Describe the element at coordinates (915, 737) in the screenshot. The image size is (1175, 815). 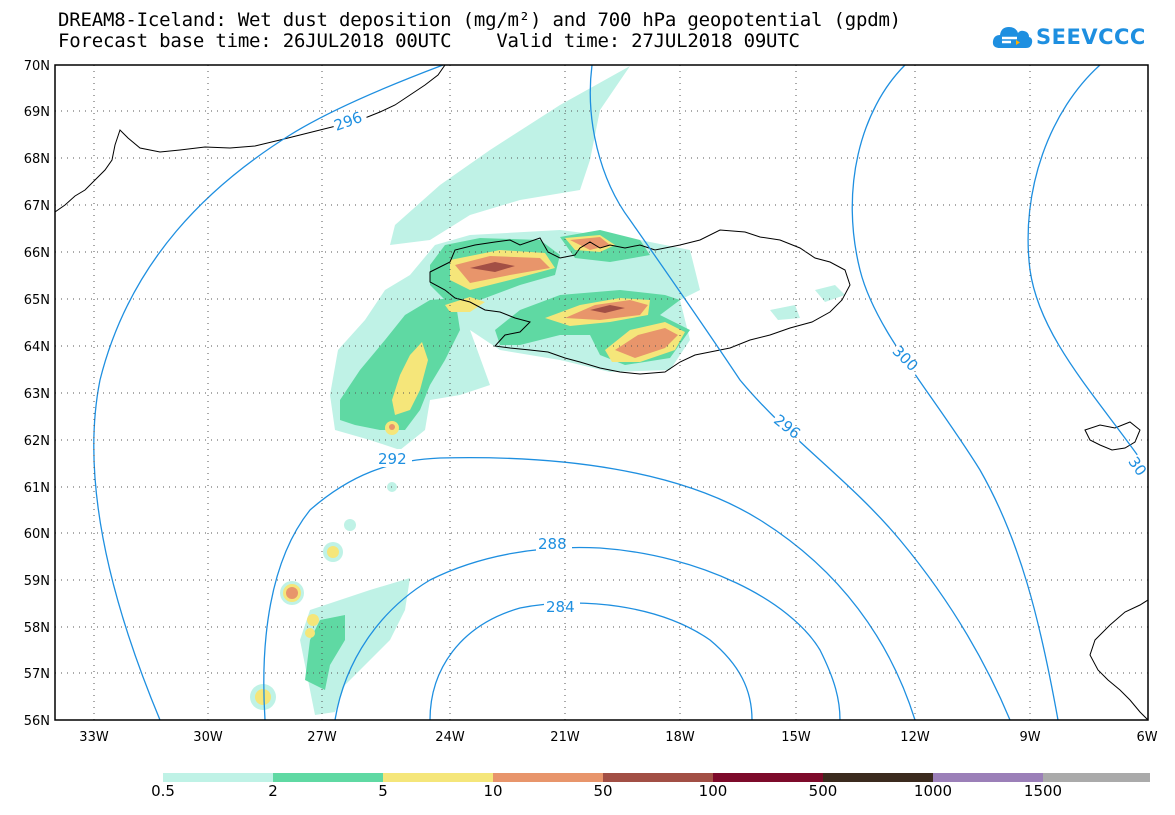
I see `lon-label: 12W` at that location.